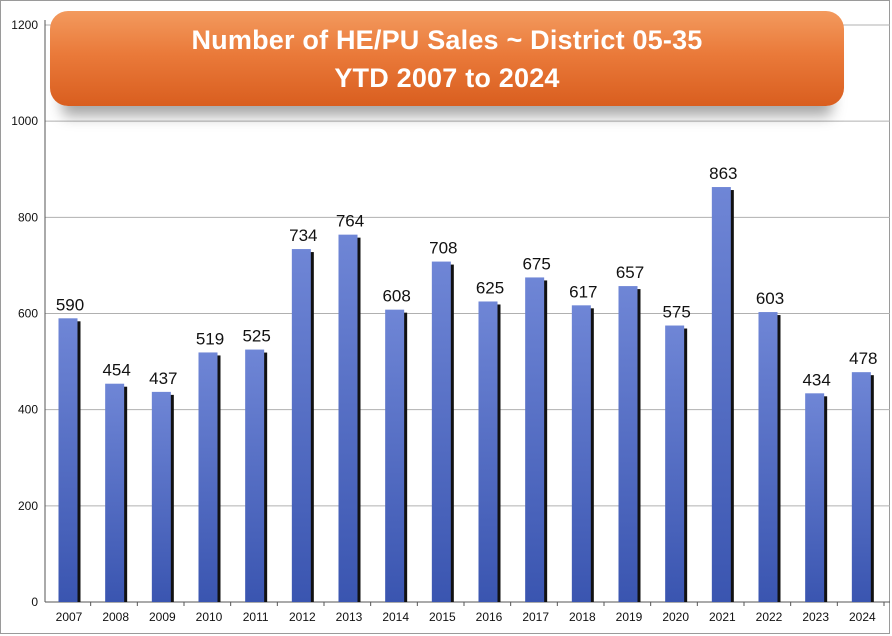 The image size is (892, 636). Describe the element at coordinates (630, 272) in the screenshot. I see `data-label-2019: 657` at that location.